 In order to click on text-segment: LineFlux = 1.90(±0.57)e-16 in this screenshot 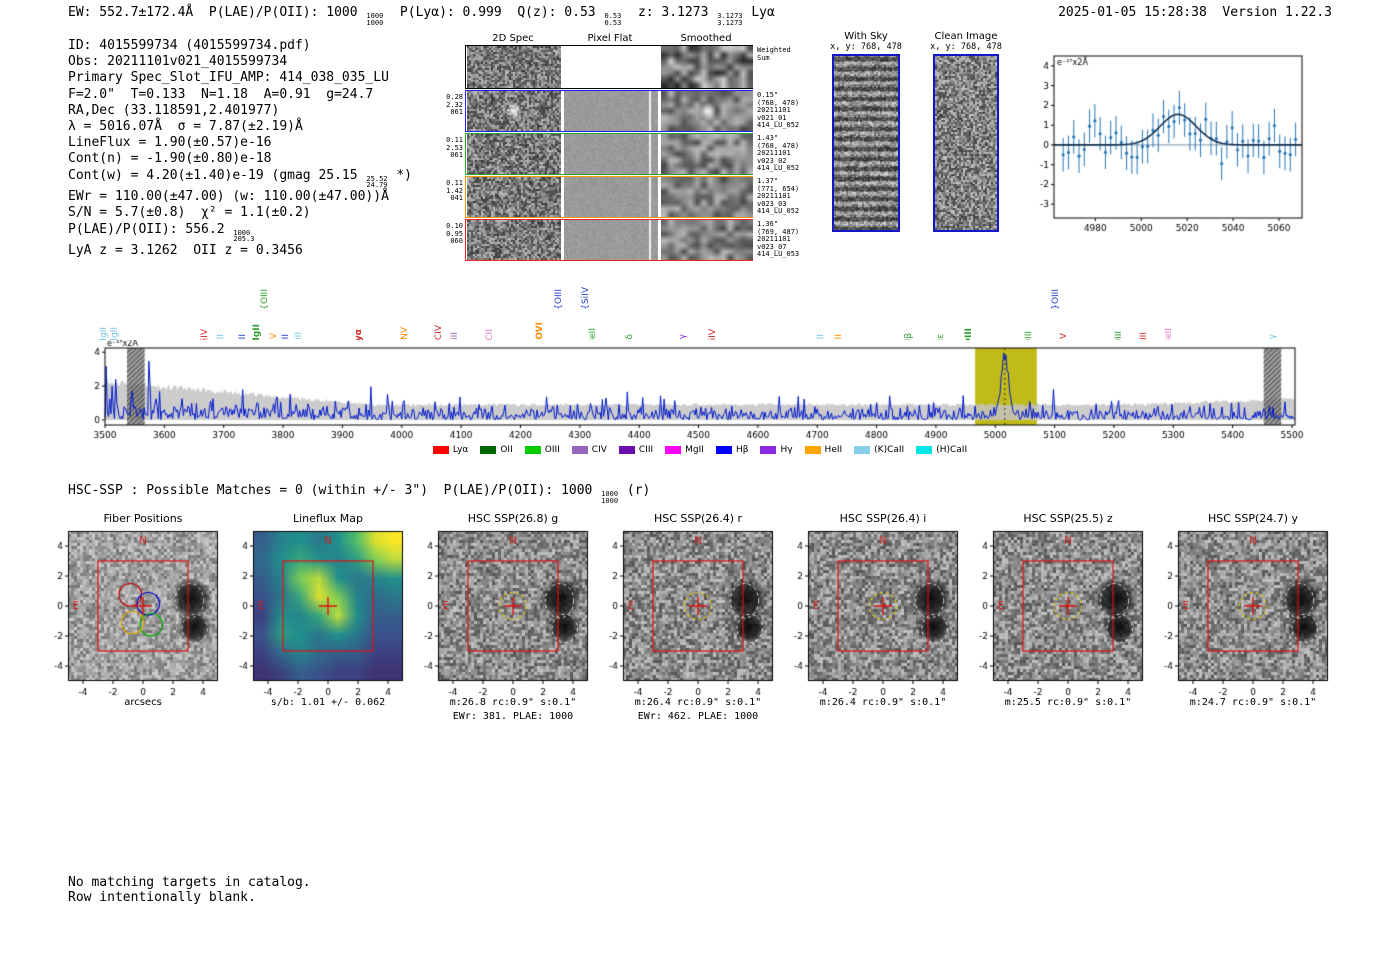, I will do `click(170, 143)`.